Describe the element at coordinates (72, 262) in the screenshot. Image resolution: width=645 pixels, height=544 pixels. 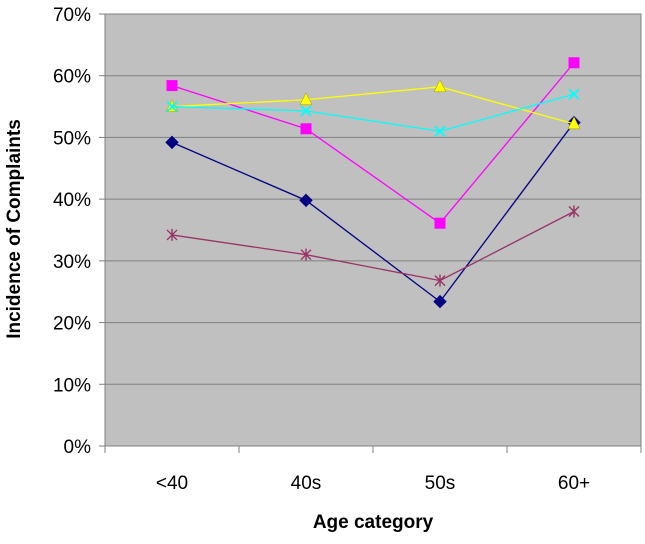
I see `y-tick-label: 30%` at that location.